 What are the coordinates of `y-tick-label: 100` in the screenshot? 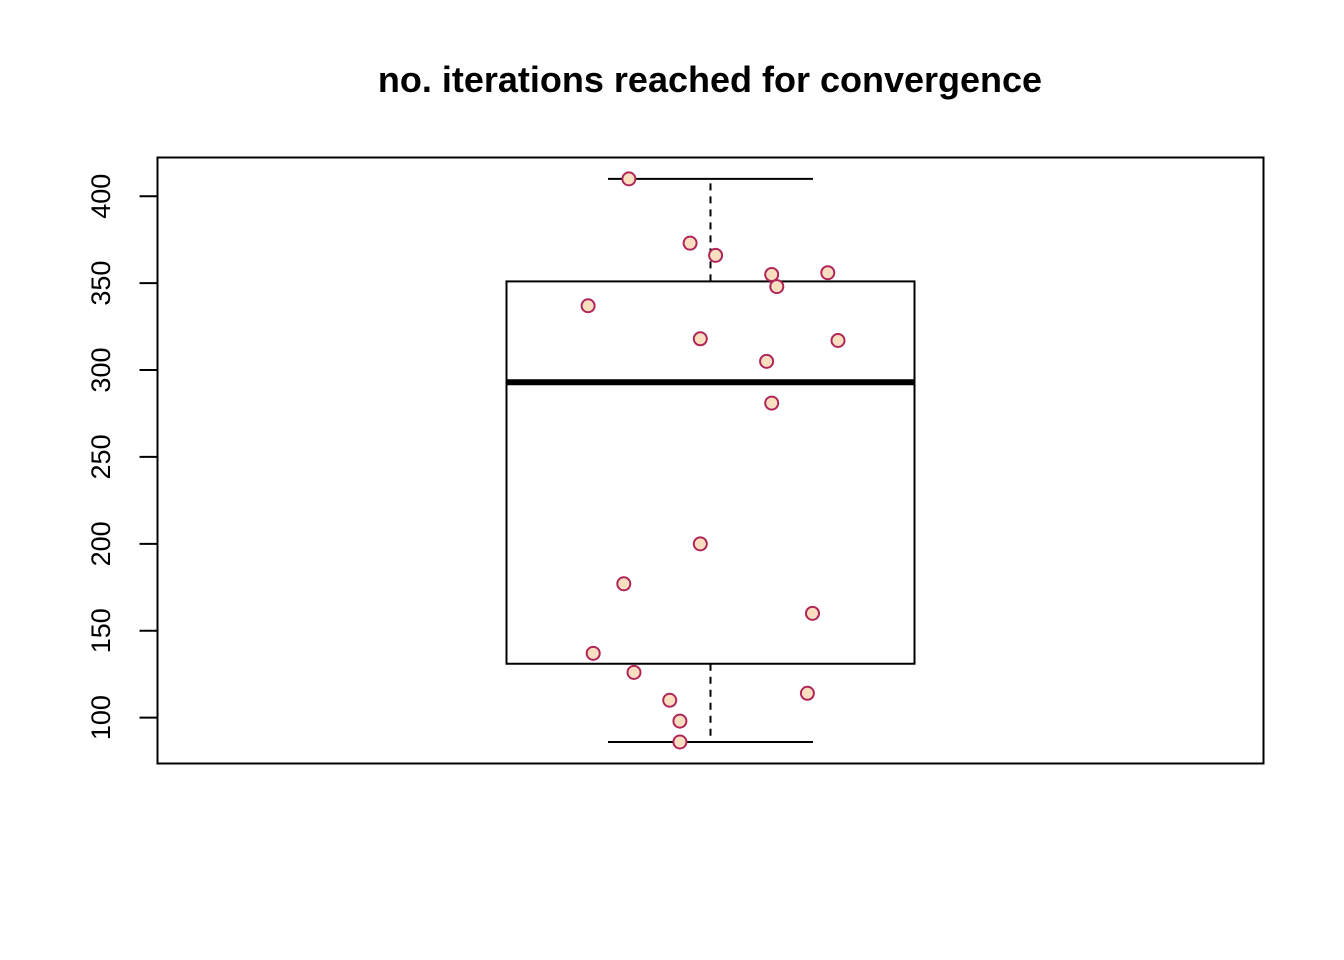 It's located at (101, 717).